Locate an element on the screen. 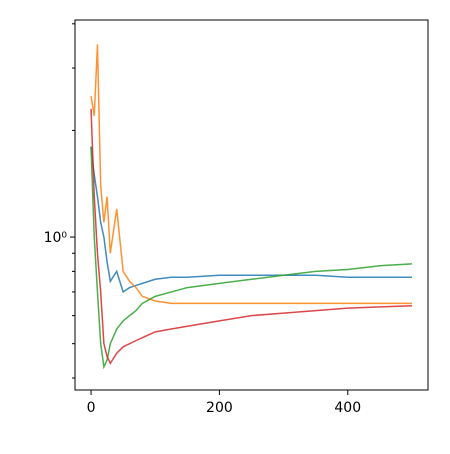 This screenshot has height=454, width=450. x-tick-label: 200 is located at coordinates (219, 408).